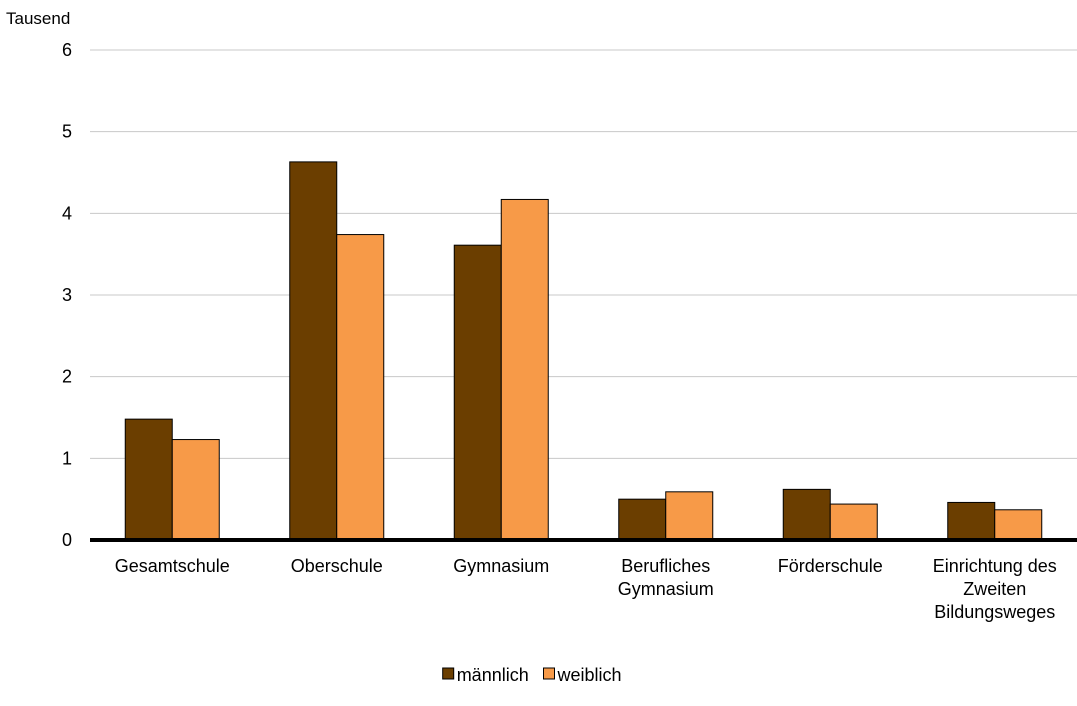 This screenshot has height=706, width=1077. I want to click on x-category-label: Oberschule, so click(337, 566).